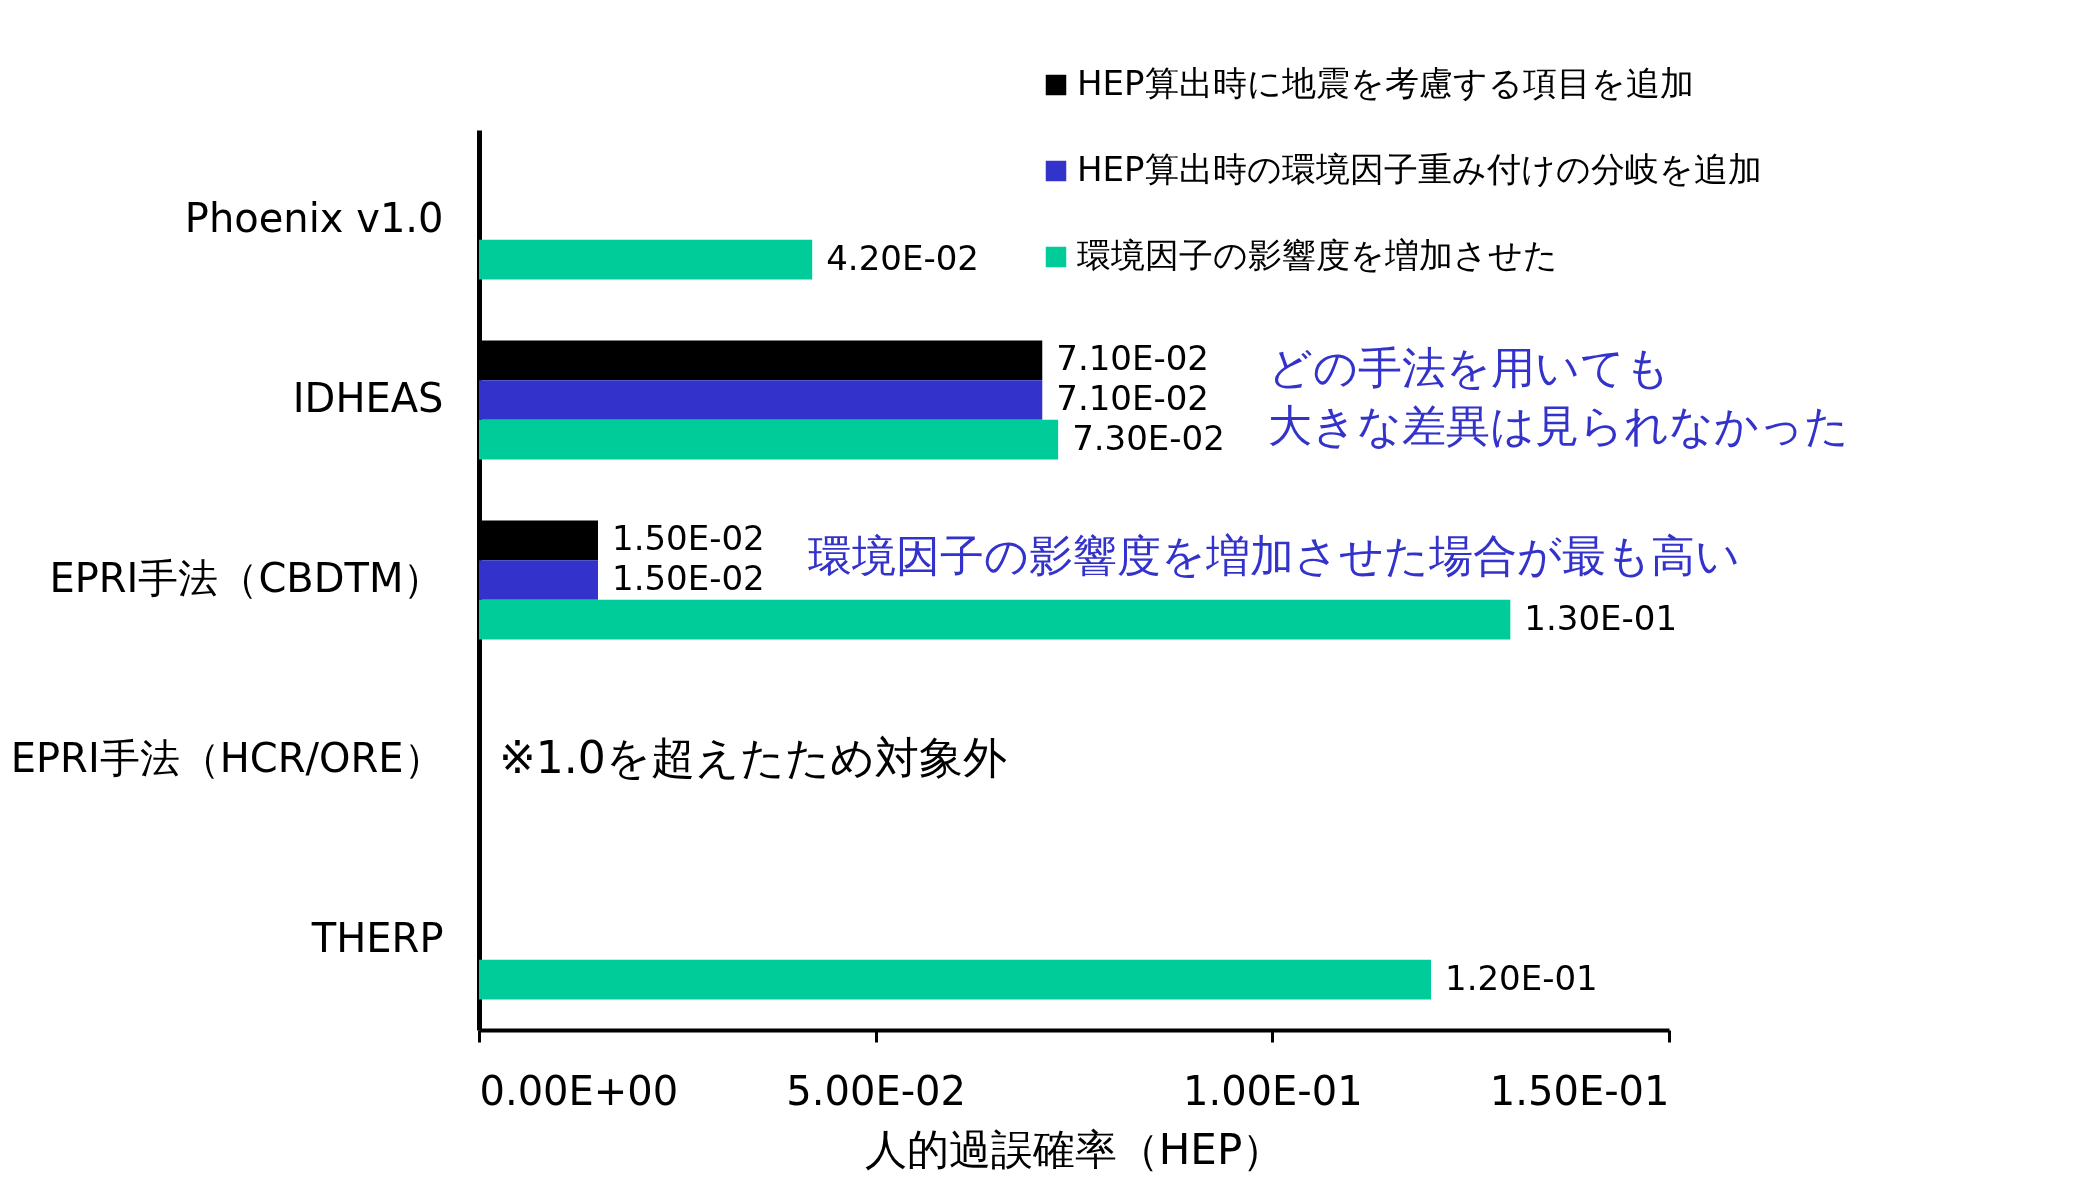  Describe the element at coordinates (1317, 255) in the screenshot. I see `legend-label: 環境因子の影響度を増加させた` at that location.